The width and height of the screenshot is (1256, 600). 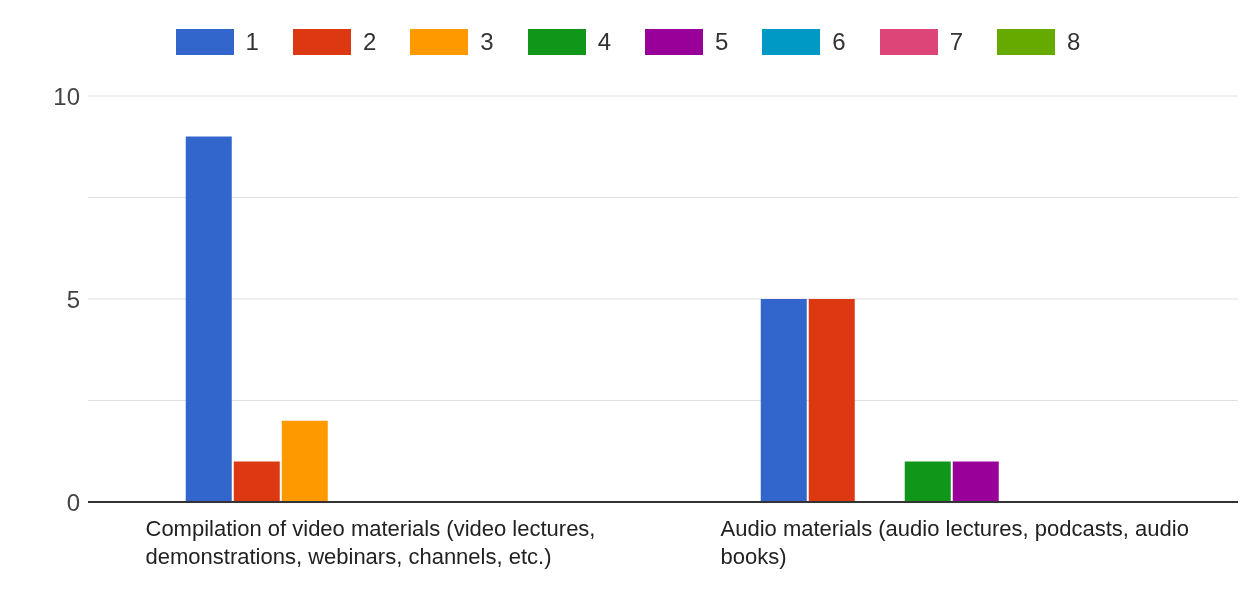 I want to click on x-tick-label: Compilation of video materials (video lectures, demonstrations, webinars, channels, etc.), so click(x=370, y=542).